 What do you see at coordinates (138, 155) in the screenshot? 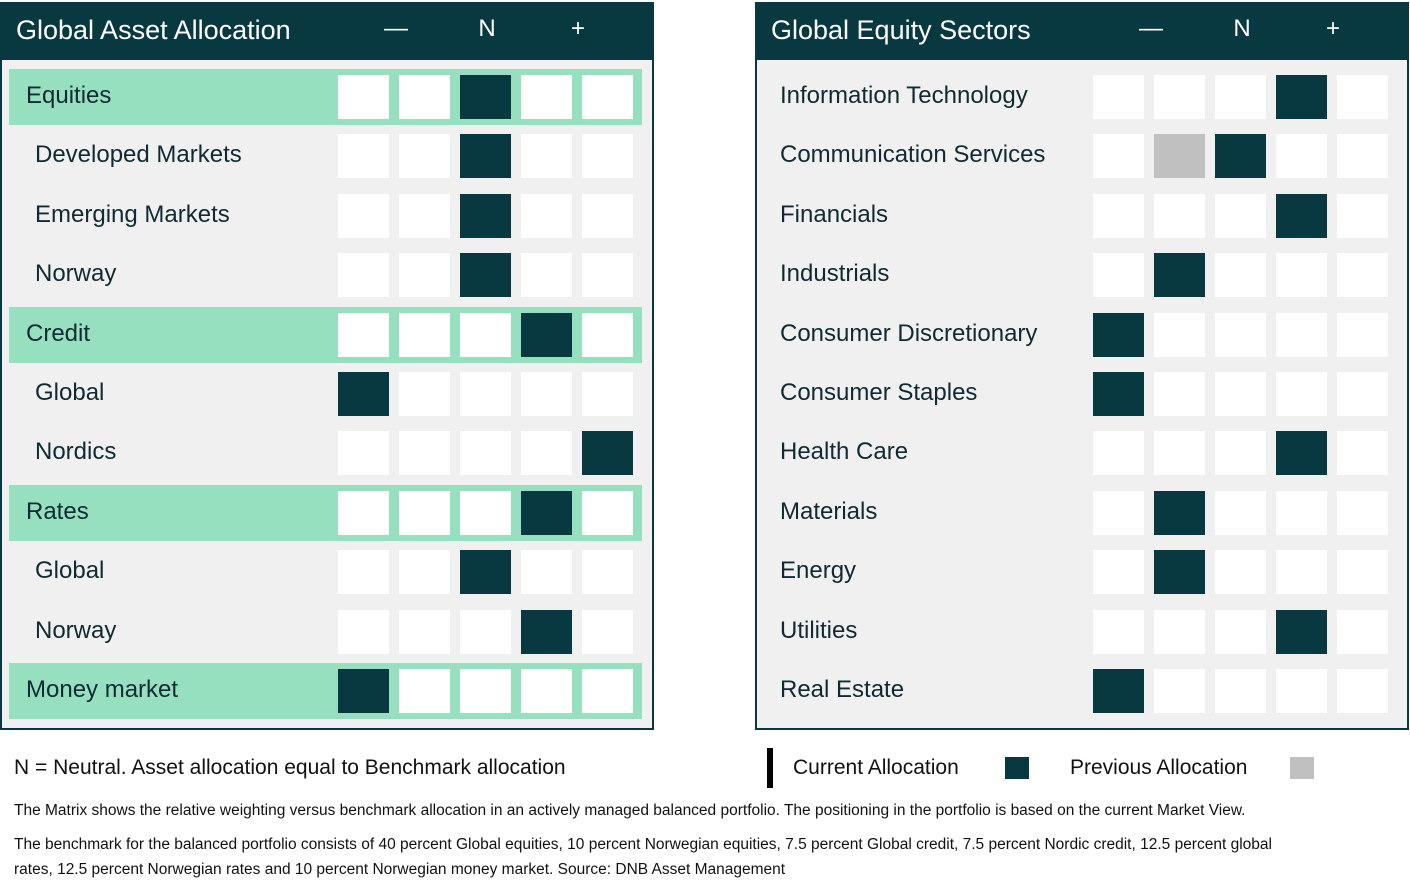
I see `row-label: Developed Markets` at bounding box center [138, 155].